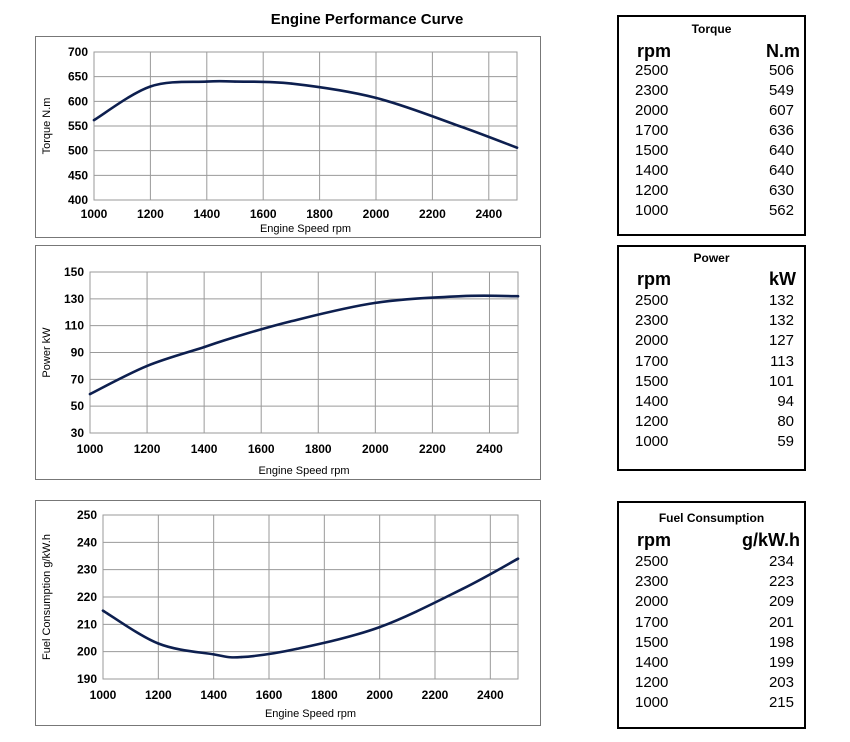 The width and height of the screenshot is (850, 742). What do you see at coordinates (78, 433) in the screenshot?
I see `y-tick-label: 30` at bounding box center [78, 433].